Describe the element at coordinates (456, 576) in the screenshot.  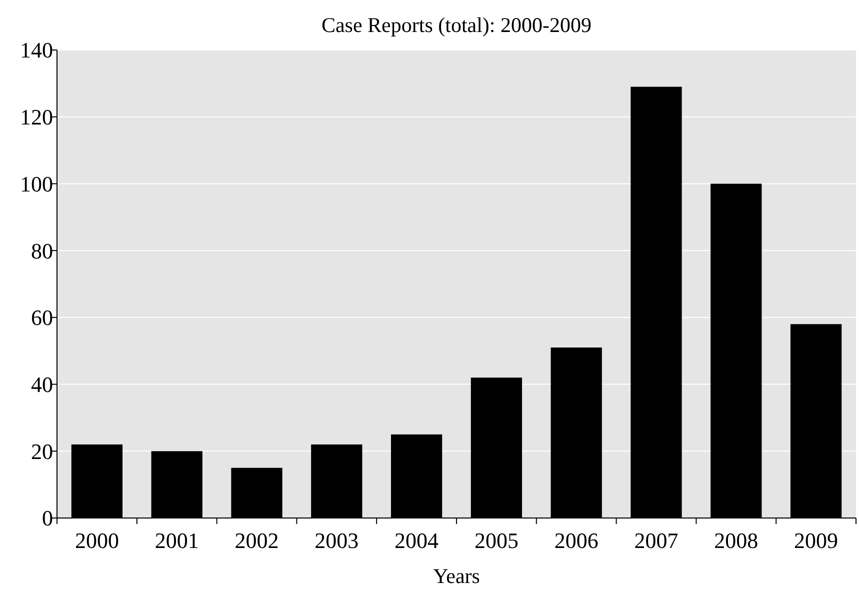
I see `x-axis-title: Years` at that location.